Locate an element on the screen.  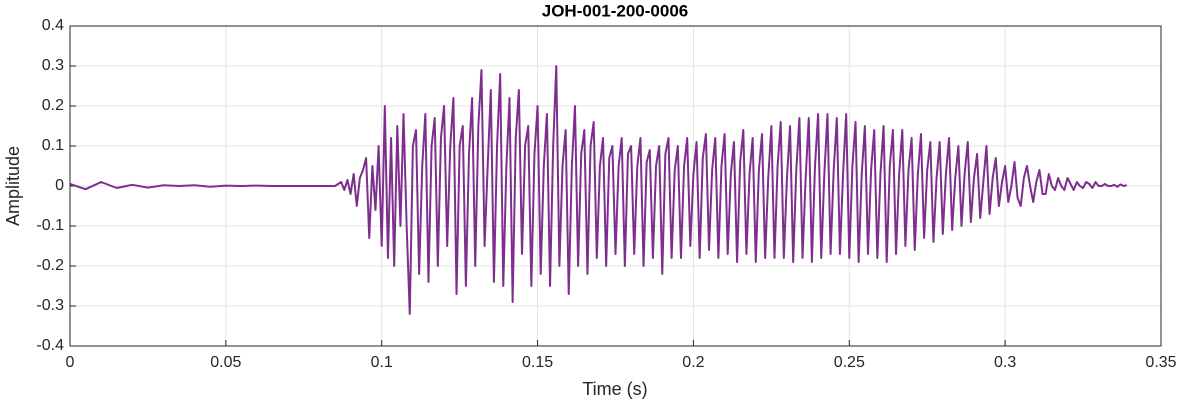
x-tick-label: 0.1 is located at coordinates (382, 362).